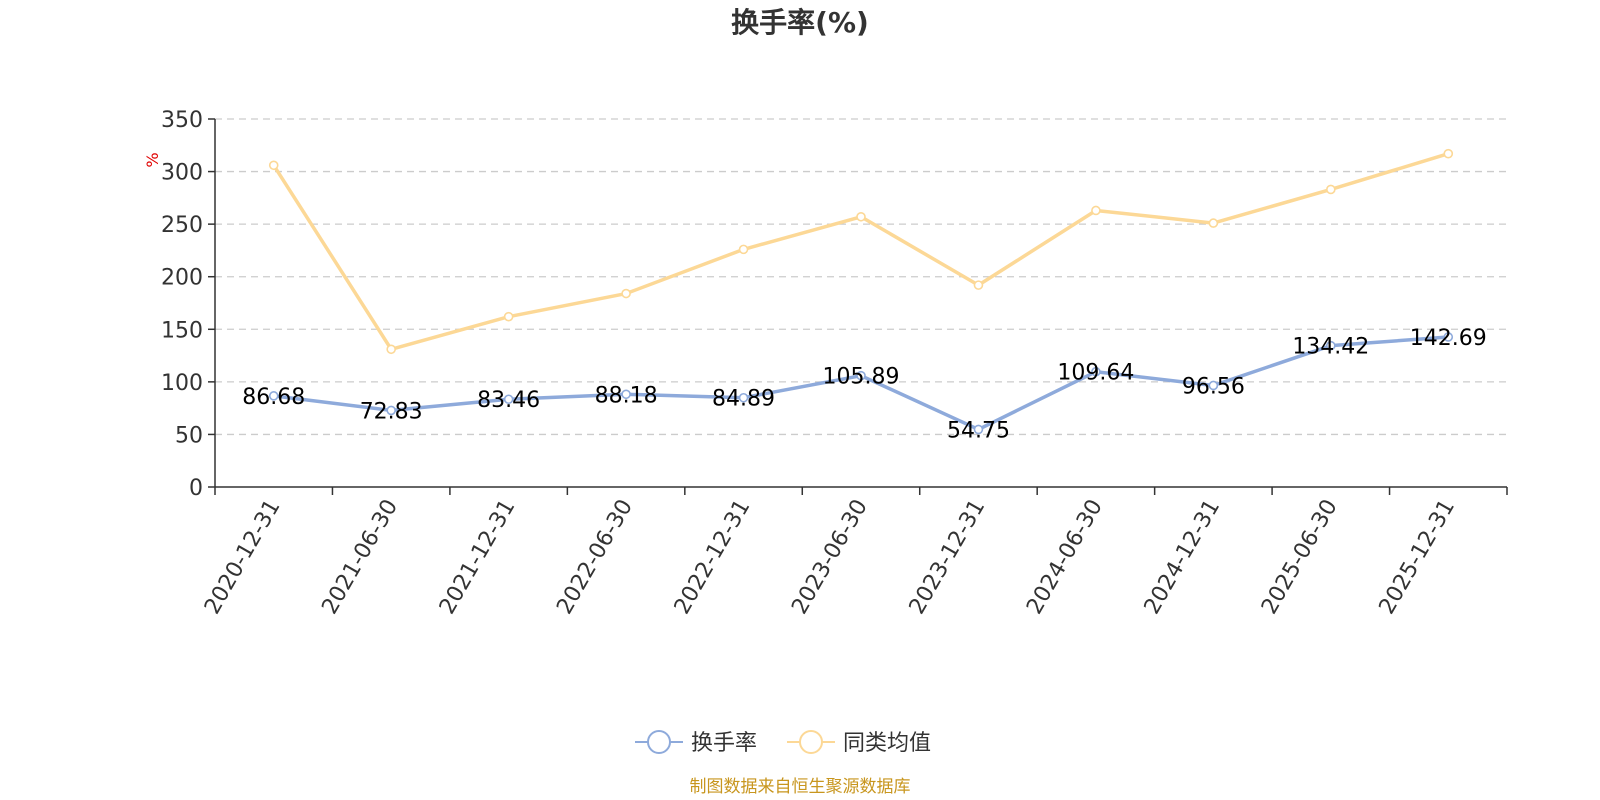 Image resolution: width=1600 pixels, height=800 pixels. What do you see at coordinates (182, 120) in the screenshot?
I see `y-tick-label: 350` at bounding box center [182, 120].